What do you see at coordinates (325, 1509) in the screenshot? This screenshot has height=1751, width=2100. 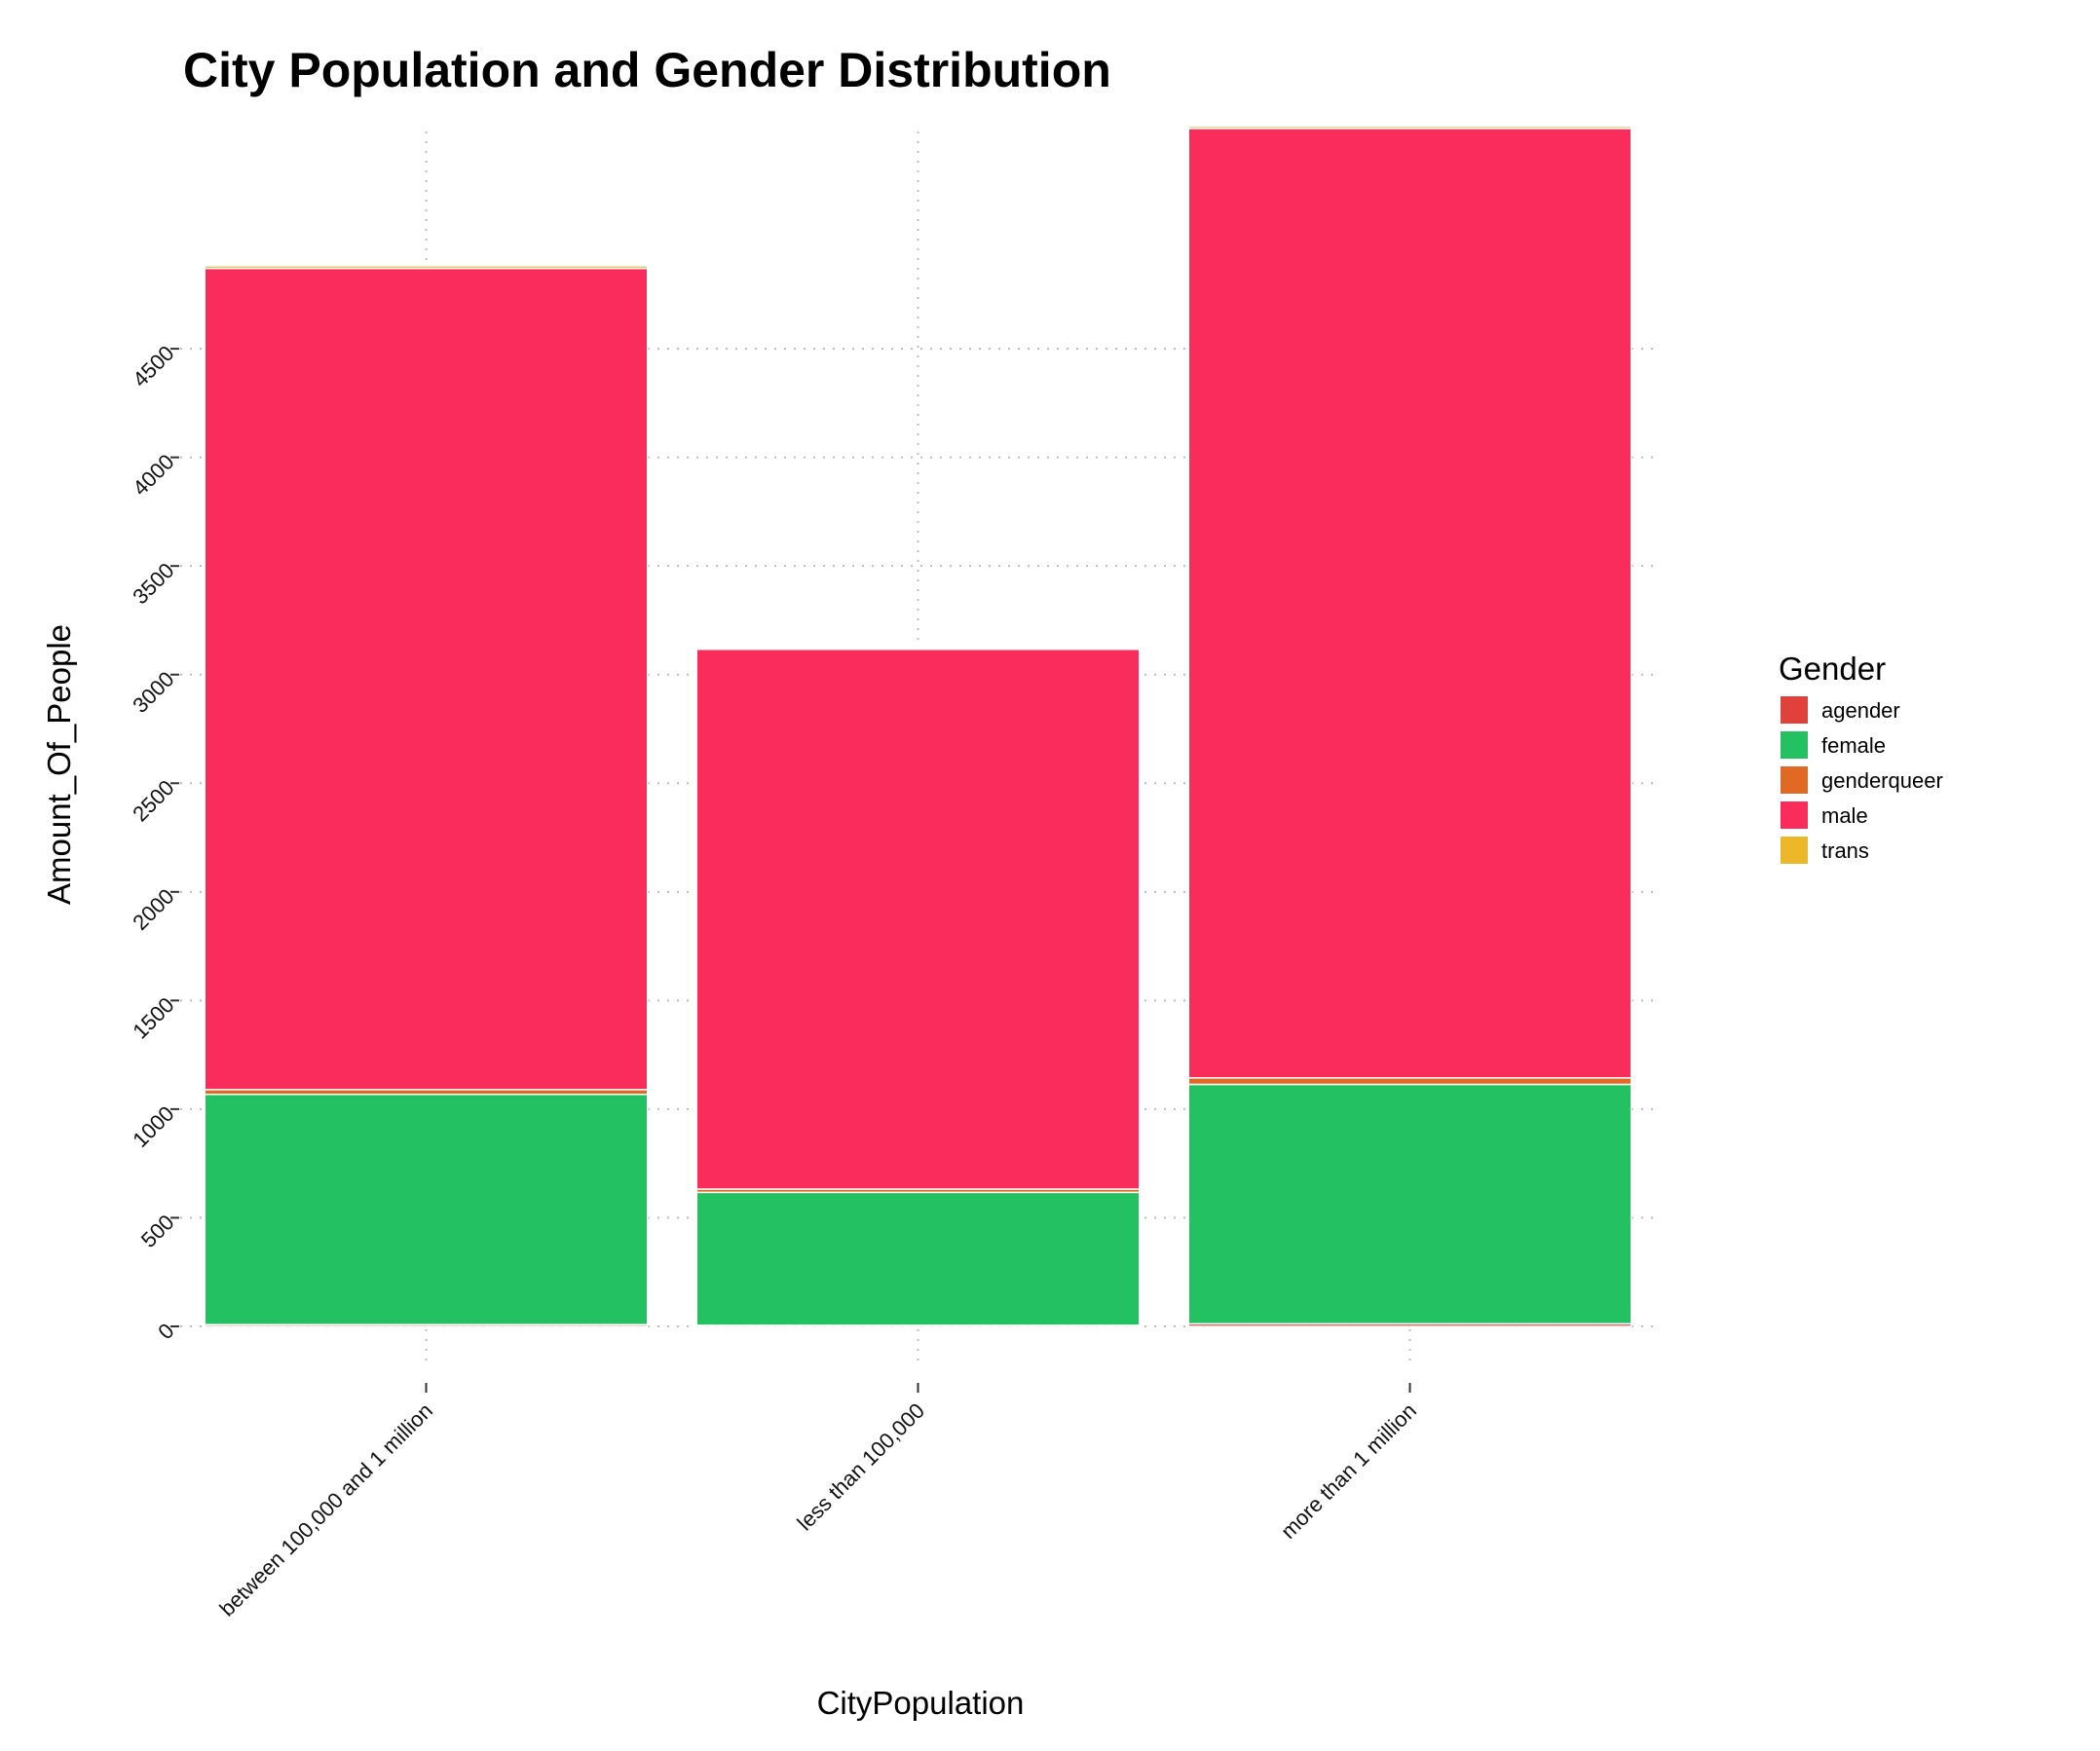 I see `x-tick-label: between 100,000 and 1 million` at bounding box center [325, 1509].